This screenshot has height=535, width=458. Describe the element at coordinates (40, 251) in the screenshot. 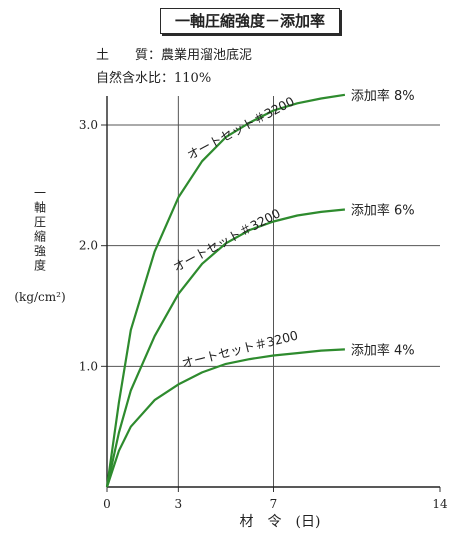

I see `y-axis-title-char: 強` at that location.